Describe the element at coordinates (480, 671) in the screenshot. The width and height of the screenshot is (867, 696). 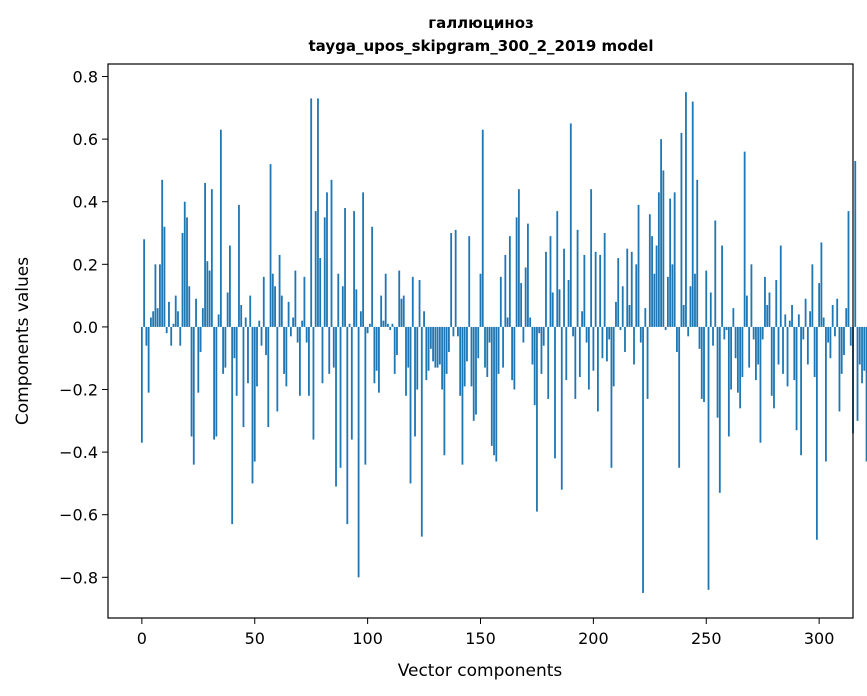
I see `x-axis-label: Vector components` at that location.